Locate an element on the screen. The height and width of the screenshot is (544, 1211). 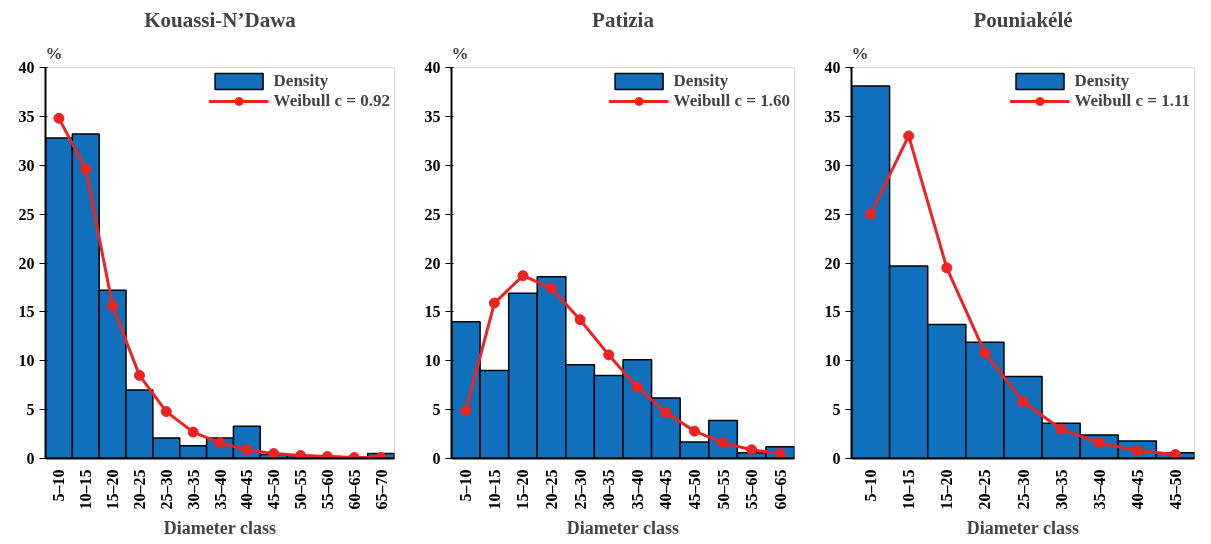
legend-label: Weibull c = 1.11 is located at coordinates (1132, 101).